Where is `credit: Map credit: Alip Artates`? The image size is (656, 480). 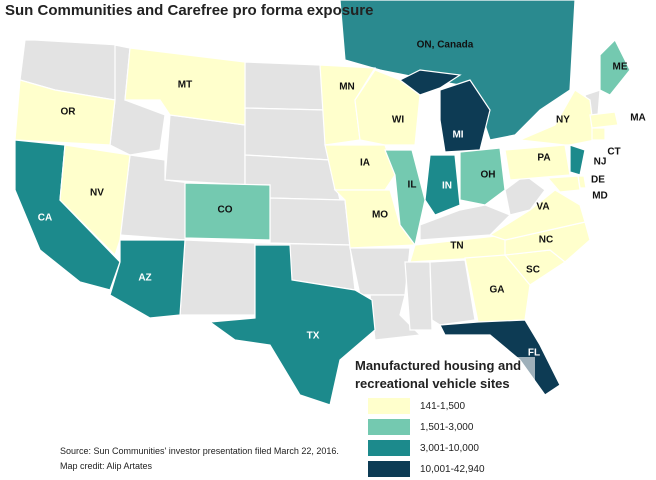
credit: Map credit: Alip Artates is located at coordinates (106, 466).